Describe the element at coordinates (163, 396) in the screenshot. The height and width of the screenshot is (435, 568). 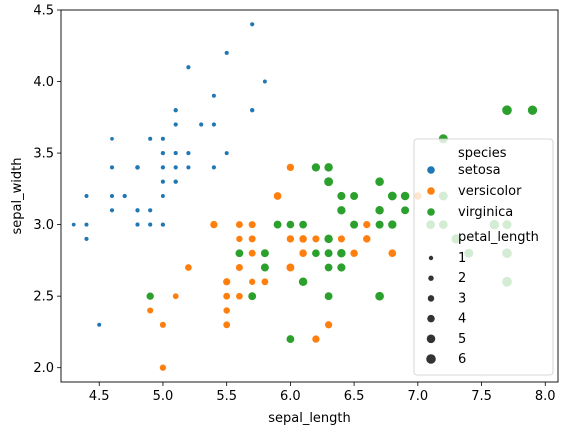
I see `x-tick-label: 5.0` at that location.